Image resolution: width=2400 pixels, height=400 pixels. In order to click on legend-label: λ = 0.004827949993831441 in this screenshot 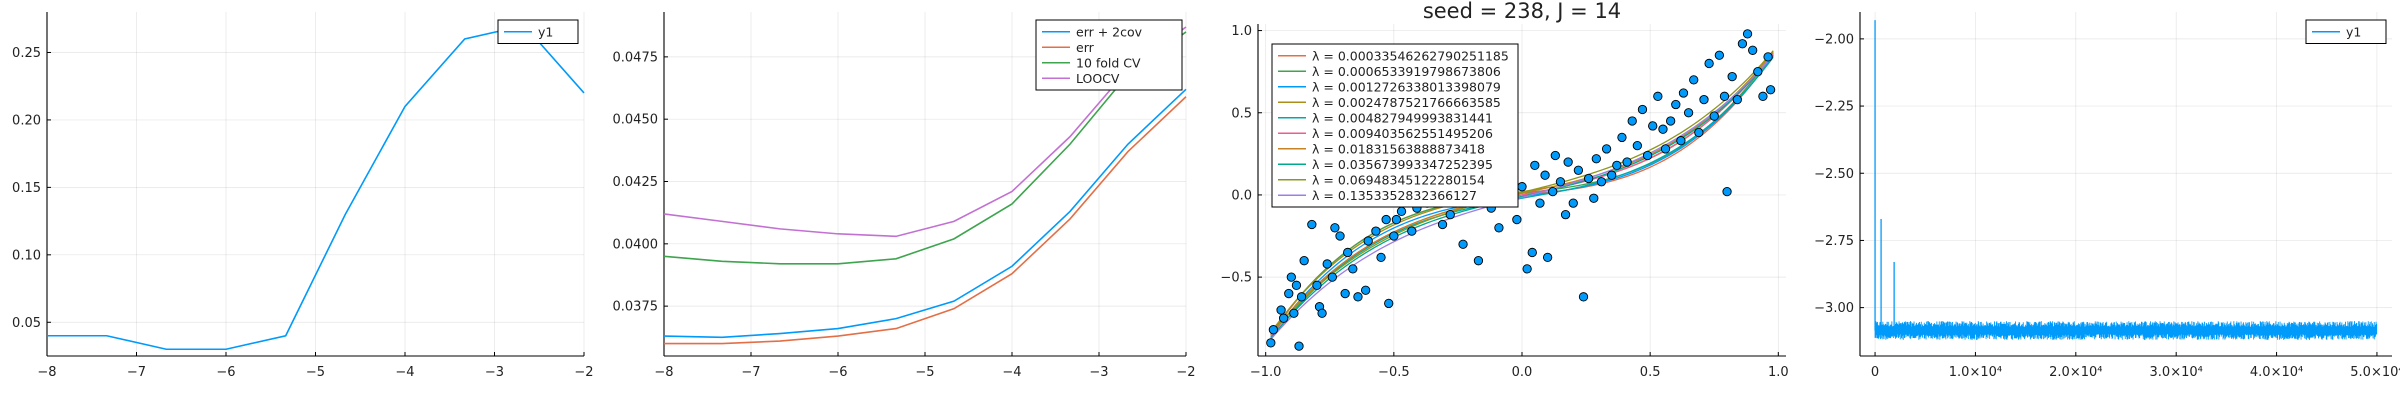, I will do `click(1402, 117)`.